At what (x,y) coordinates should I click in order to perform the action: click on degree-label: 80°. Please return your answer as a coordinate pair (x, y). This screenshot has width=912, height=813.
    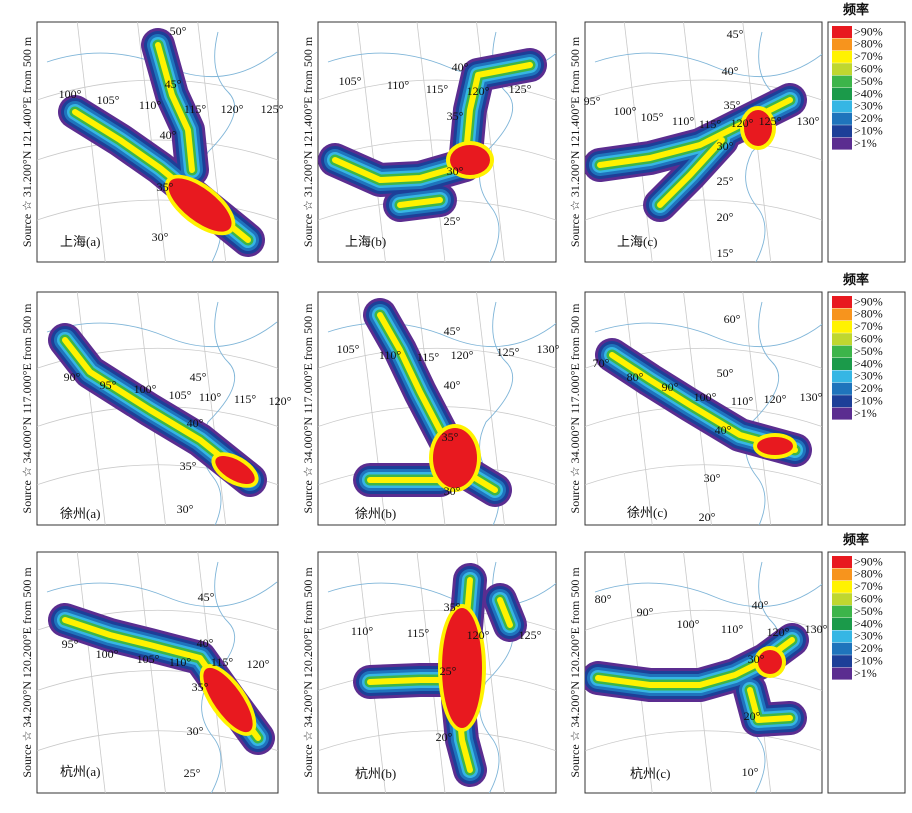
    Looking at the image, I should click on (603, 599).